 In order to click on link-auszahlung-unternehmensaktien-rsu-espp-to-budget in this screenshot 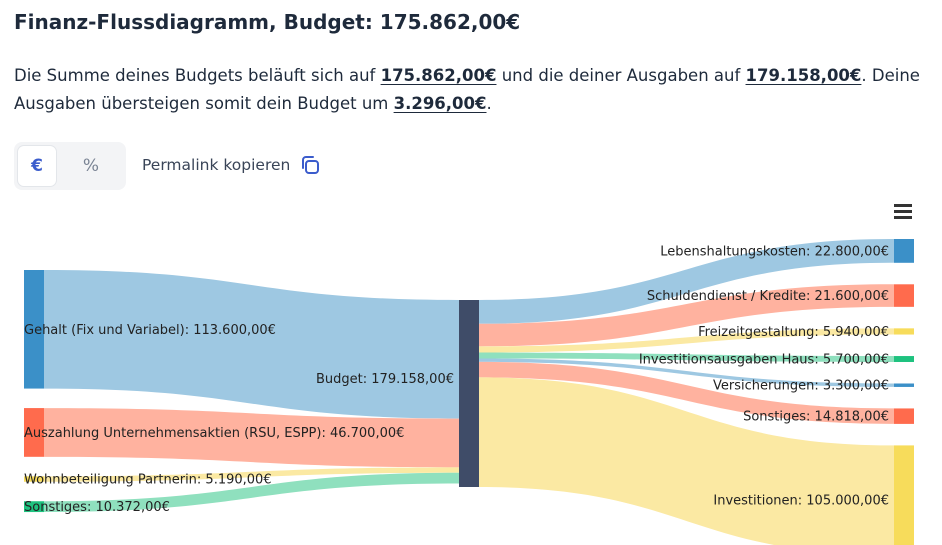, I will do `click(251, 438)`.